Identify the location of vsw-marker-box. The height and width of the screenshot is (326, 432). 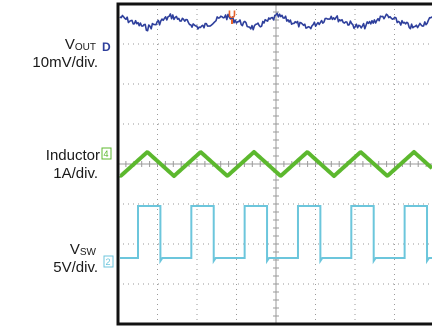
(108, 261).